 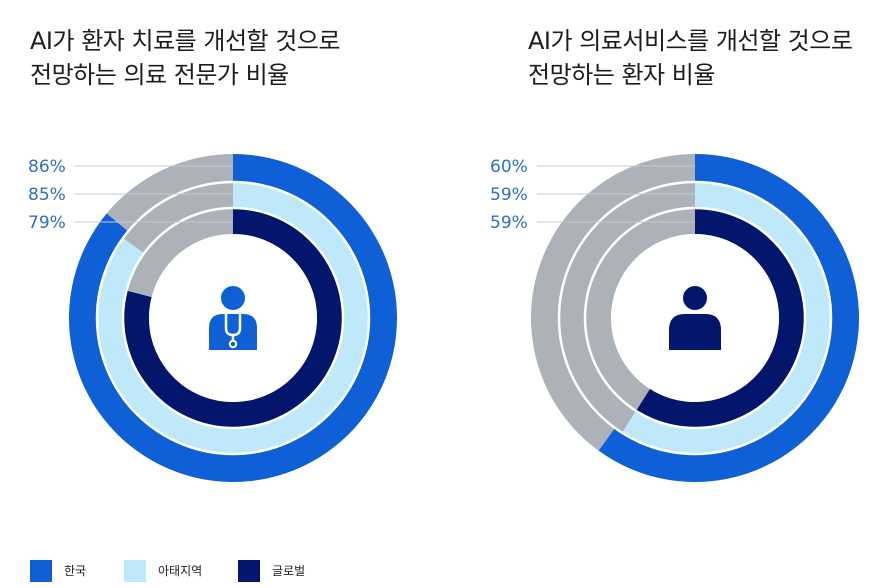 What do you see at coordinates (289, 571) in the screenshot?
I see `legend-label: 글로벌` at bounding box center [289, 571].